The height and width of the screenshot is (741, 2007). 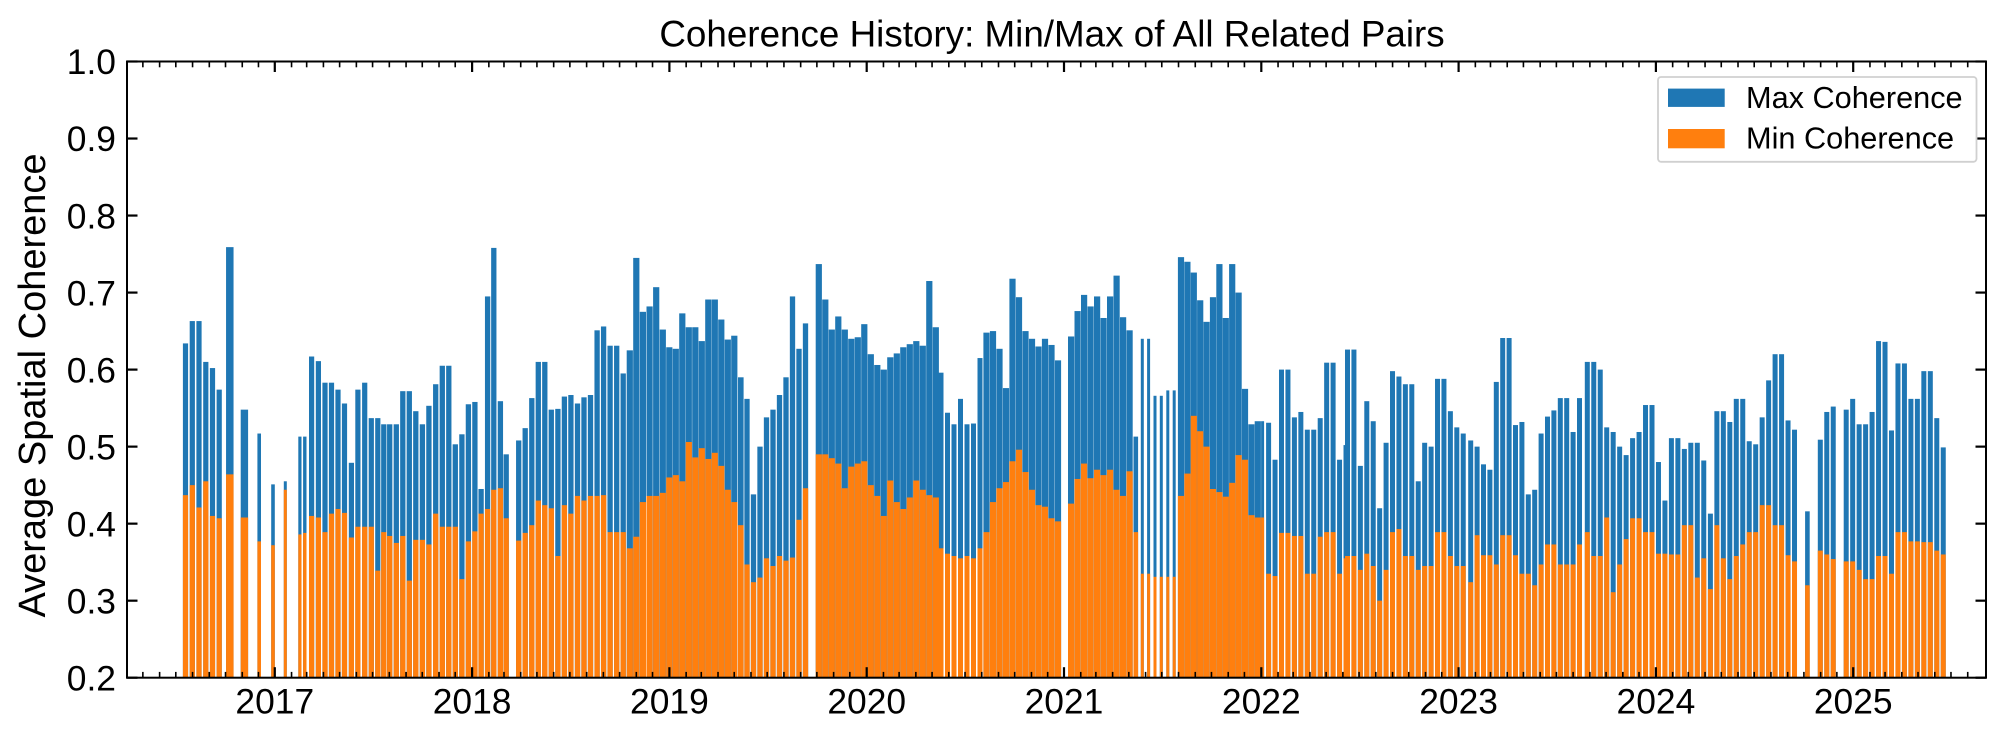 What do you see at coordinates (1854, 97) in the screenshot?
I see `svg-text: Max Coherence` at bounding box center [1854, 97].